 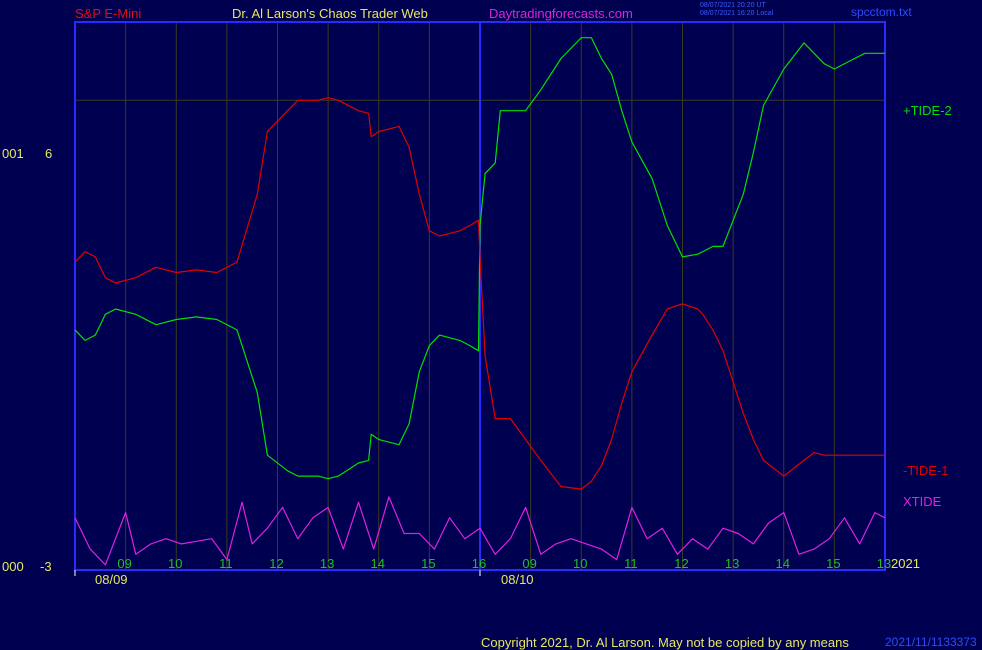 I want to click on site-title: Dr. Al Larson's Chaos Trader Web, so click(x=330, y=13).